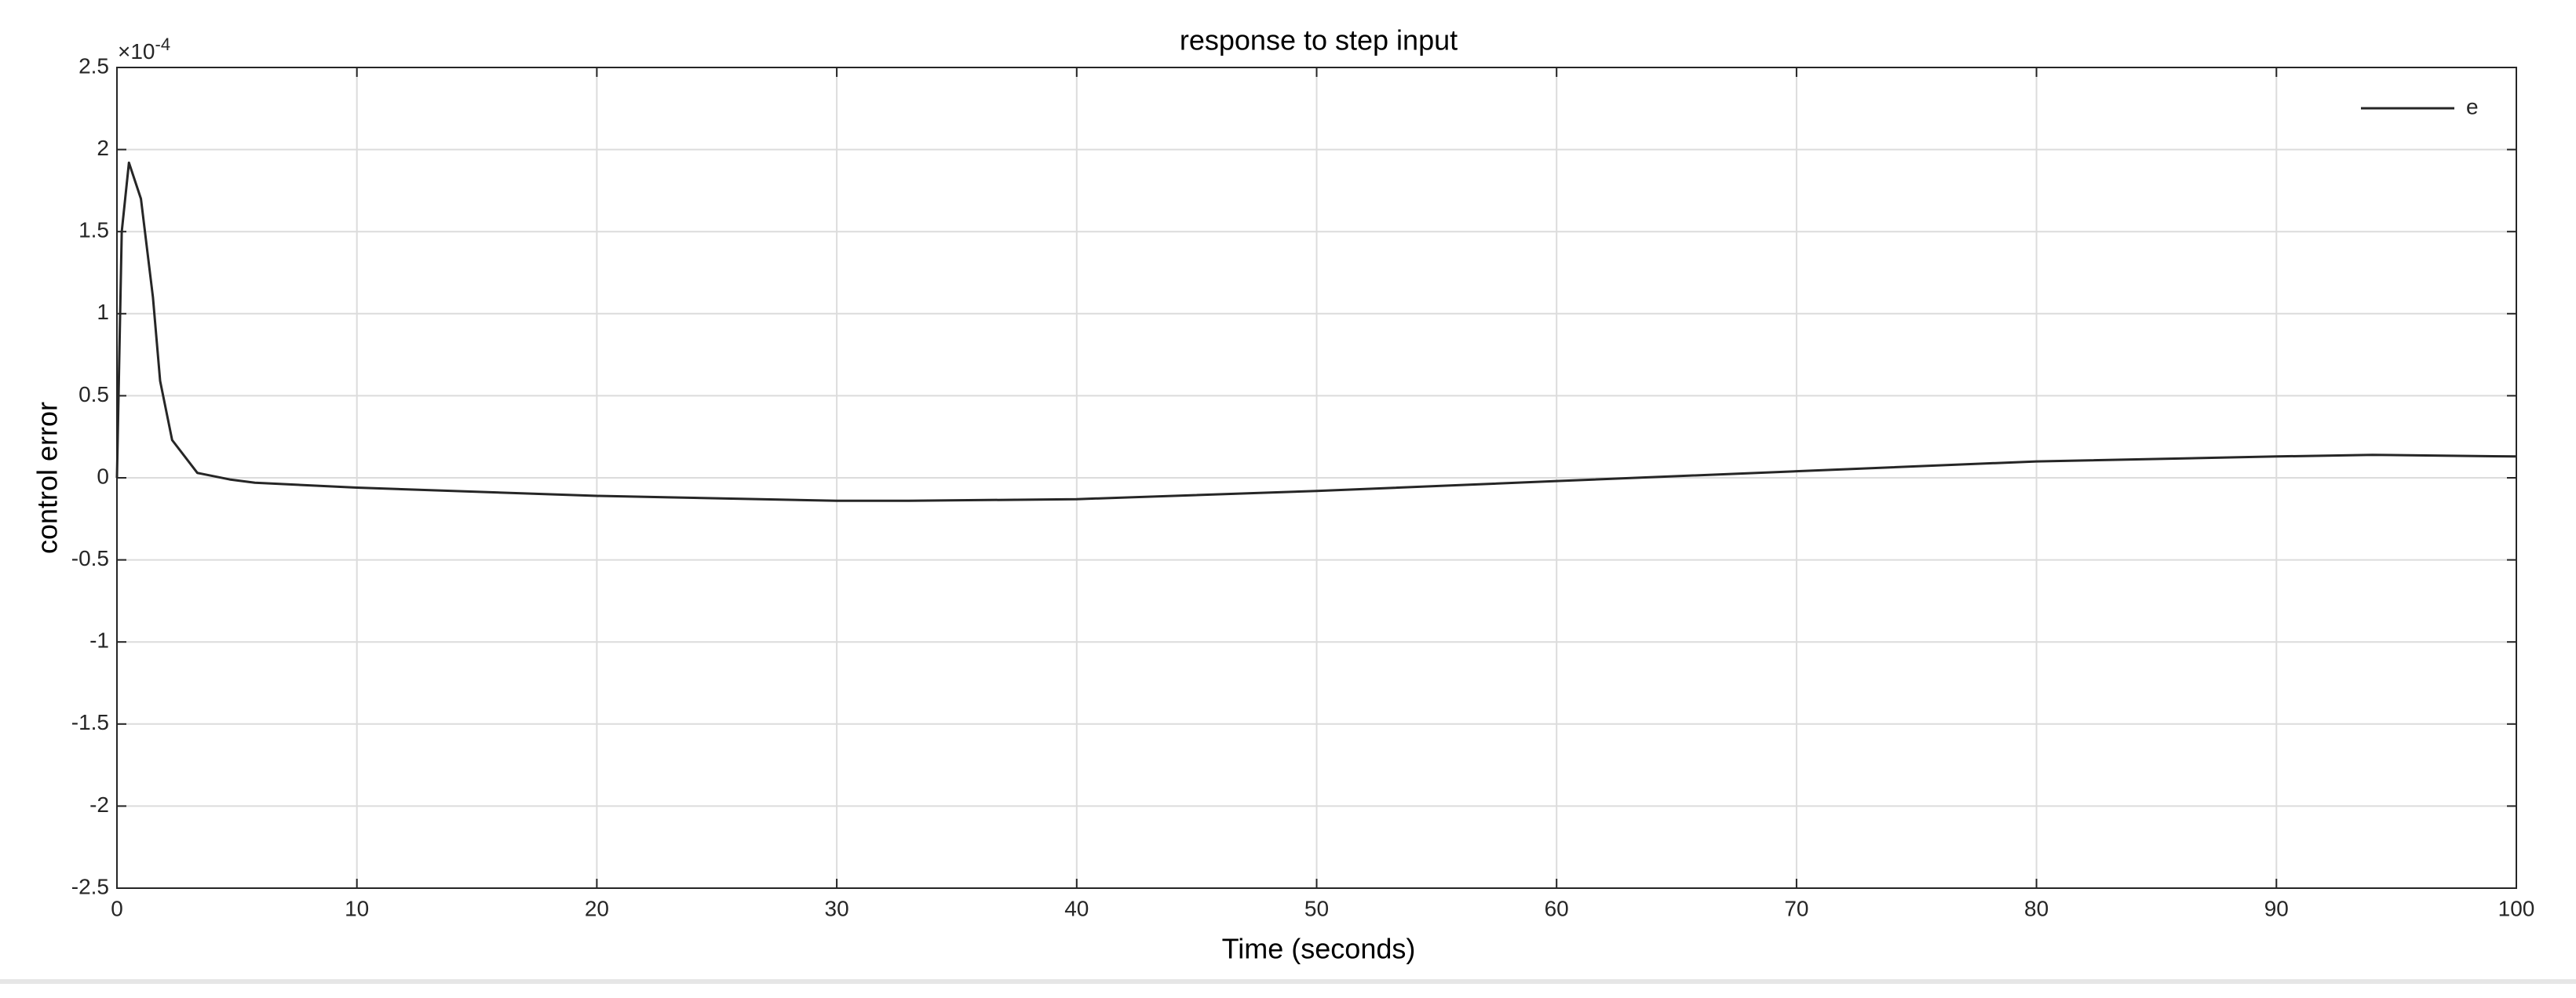 The width and height of the screenshot is (2576, 998). Describe the element at coordinates (99, 804) in the screenshot. I see `y-tick-label: -2` at that location.